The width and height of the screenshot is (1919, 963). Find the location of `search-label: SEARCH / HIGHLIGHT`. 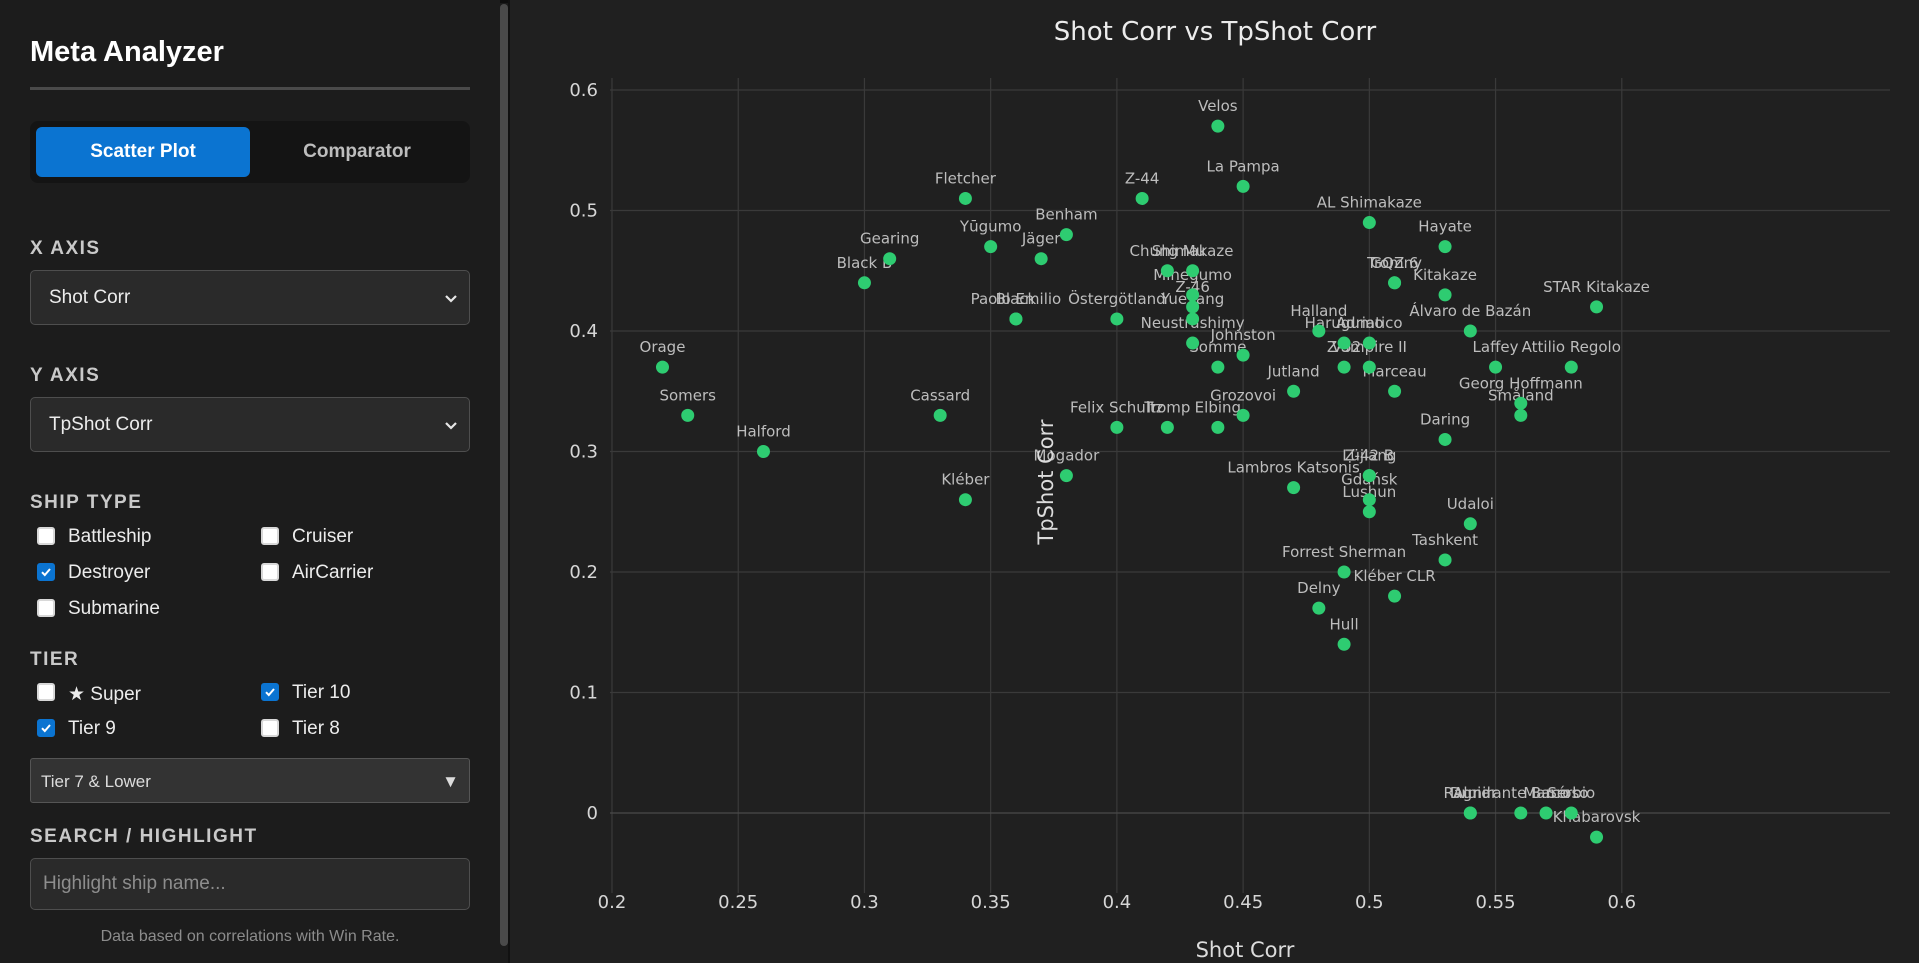

search-label: SEARCH / HIGHLIGHT is located at coordinates (144, 836).